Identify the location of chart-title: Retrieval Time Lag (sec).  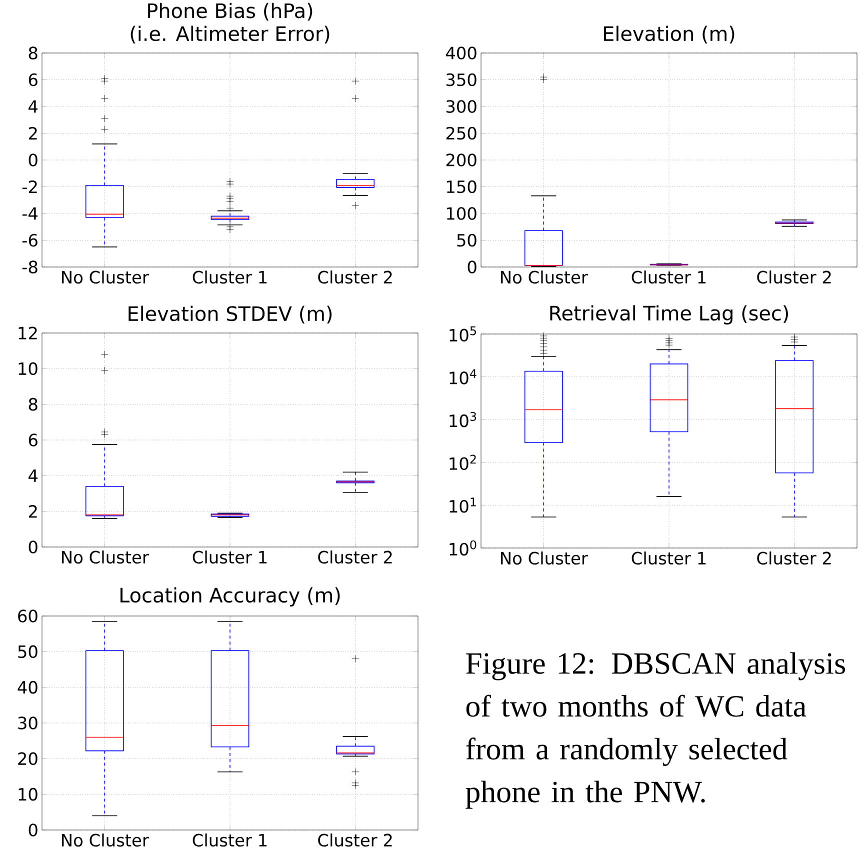
(669, 314).